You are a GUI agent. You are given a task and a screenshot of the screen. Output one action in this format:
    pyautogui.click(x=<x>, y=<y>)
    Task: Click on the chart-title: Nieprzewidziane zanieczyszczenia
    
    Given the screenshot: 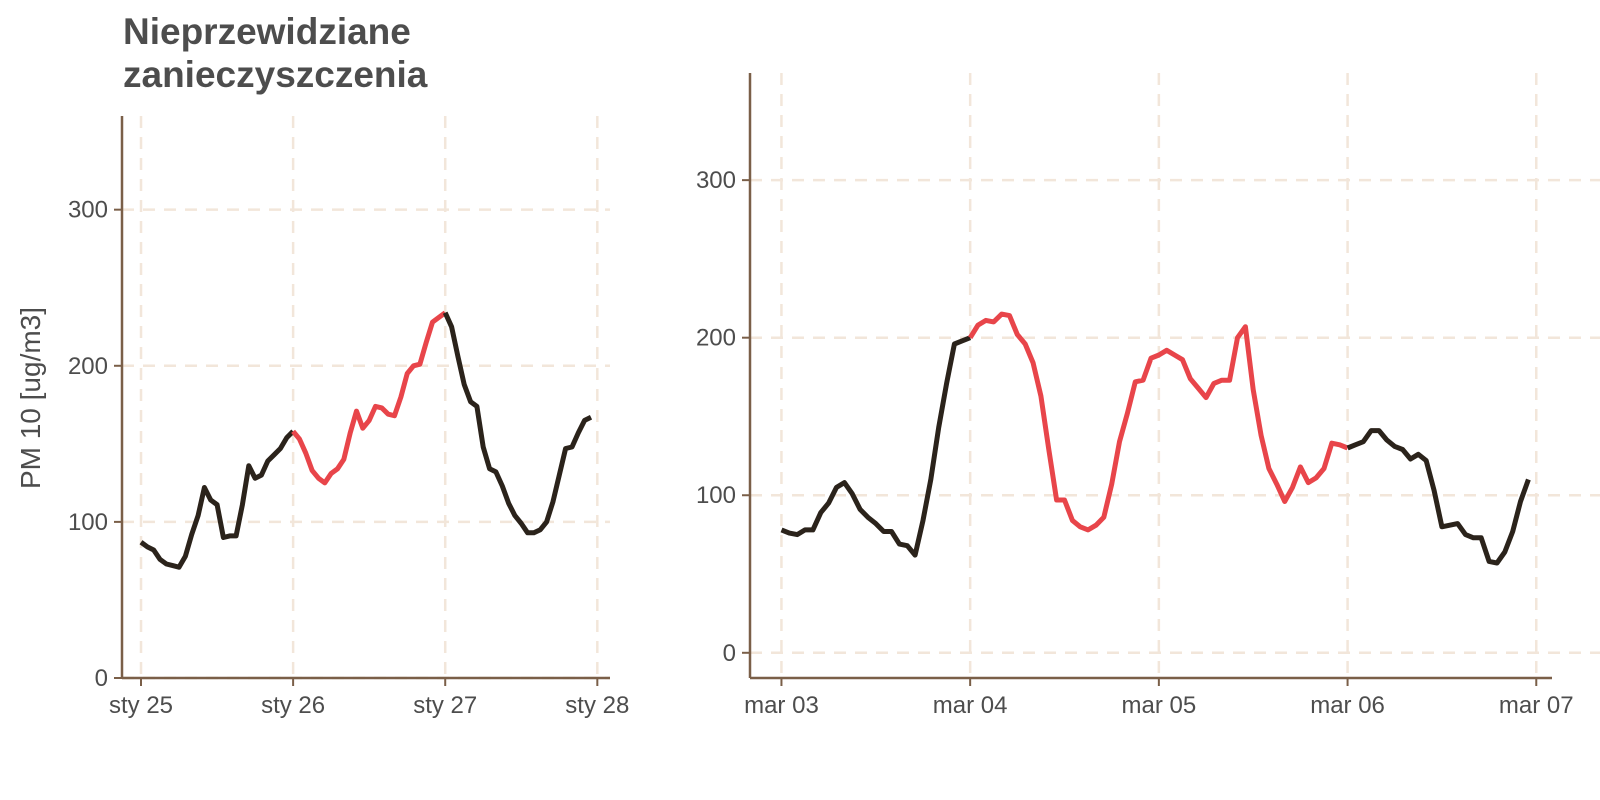 What is the action you would take?
    pyautogui.click(x=275, y=53)
    